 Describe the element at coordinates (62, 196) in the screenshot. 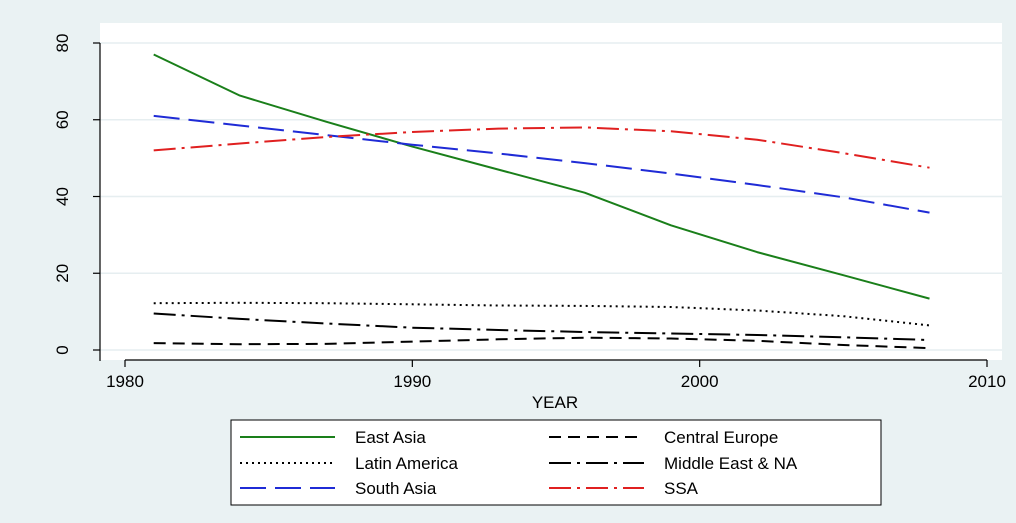

I see `y-tick-label-40: 40` at that location.